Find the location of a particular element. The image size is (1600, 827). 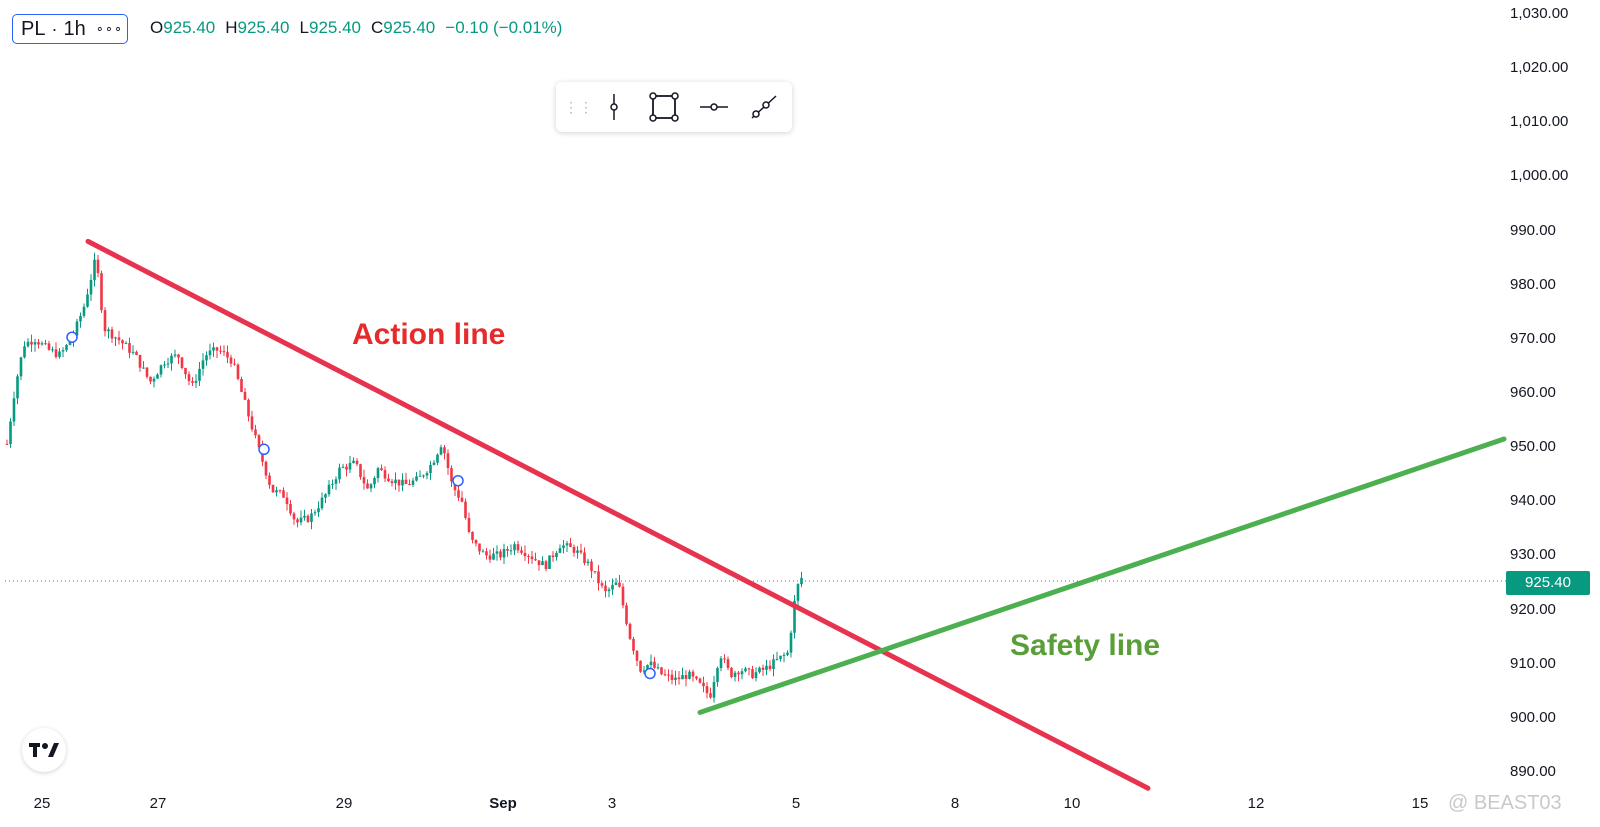

vertical-line-tool-icon is located at coordinates (614, 107).